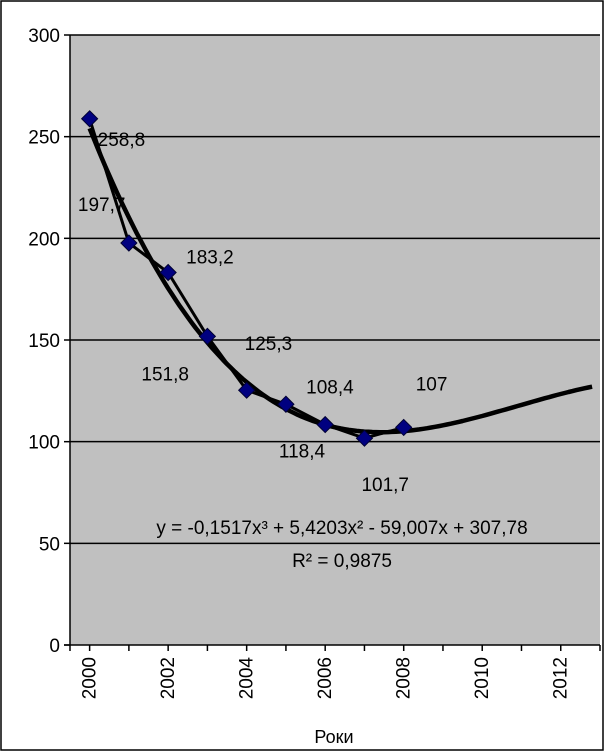 The image size is (604, 751). I want to click on data-label: 118,4, so click(302, 451).